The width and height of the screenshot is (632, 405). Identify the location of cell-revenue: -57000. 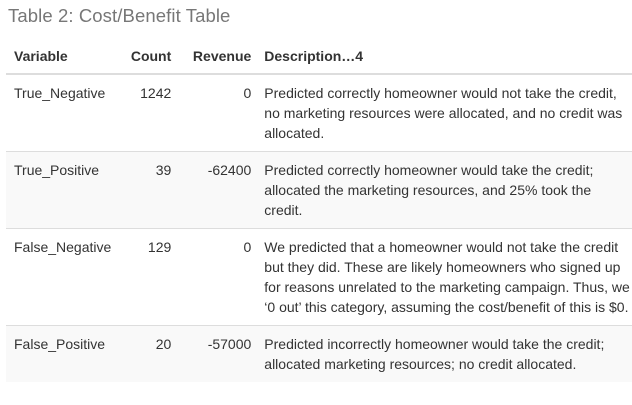
(215, 353).